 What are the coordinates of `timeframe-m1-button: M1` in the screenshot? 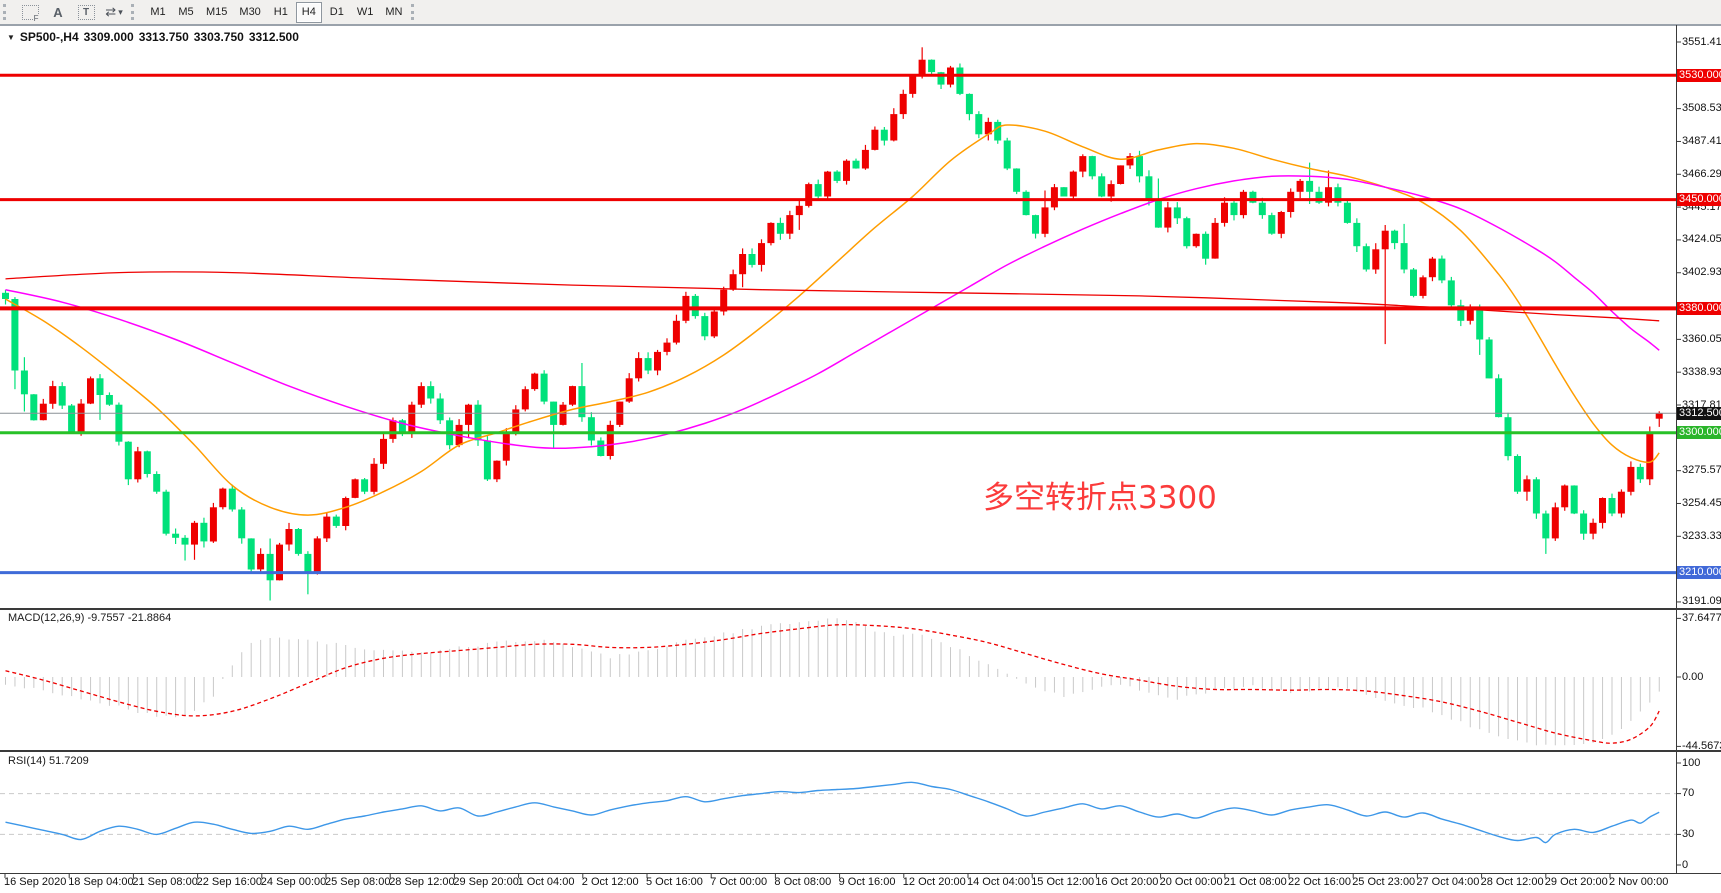 It's located at (158, 12).